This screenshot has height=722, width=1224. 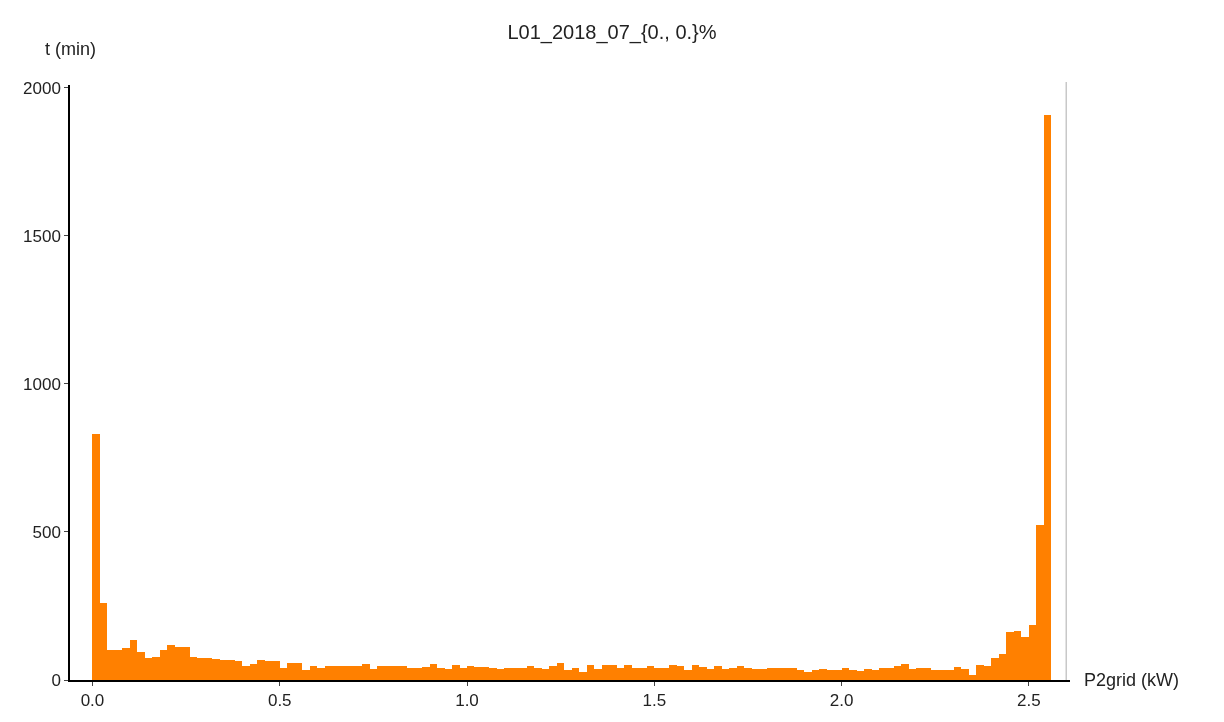 I want to click on x-tick-label: 2.5, so click(x=1028, y=701).